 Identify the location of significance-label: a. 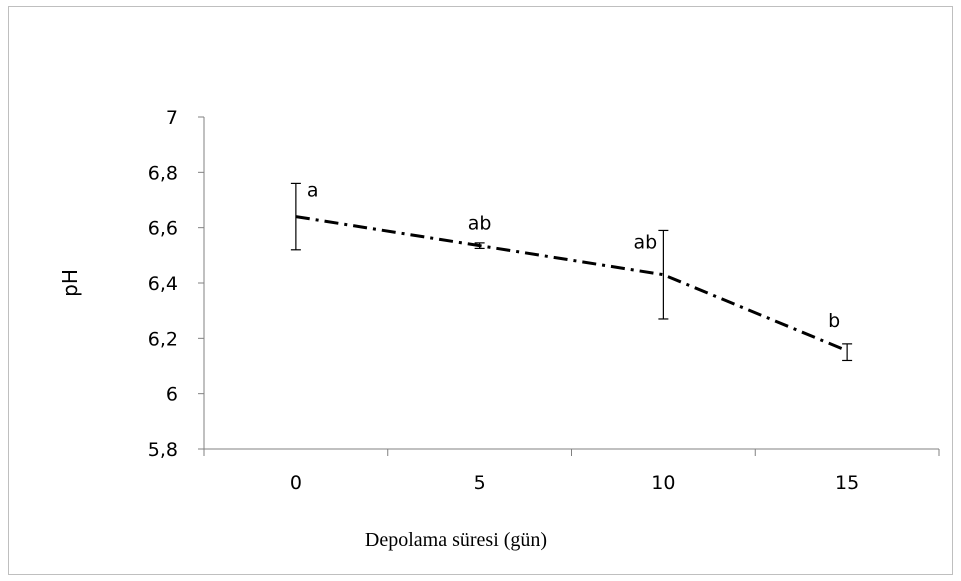
(313, 190).